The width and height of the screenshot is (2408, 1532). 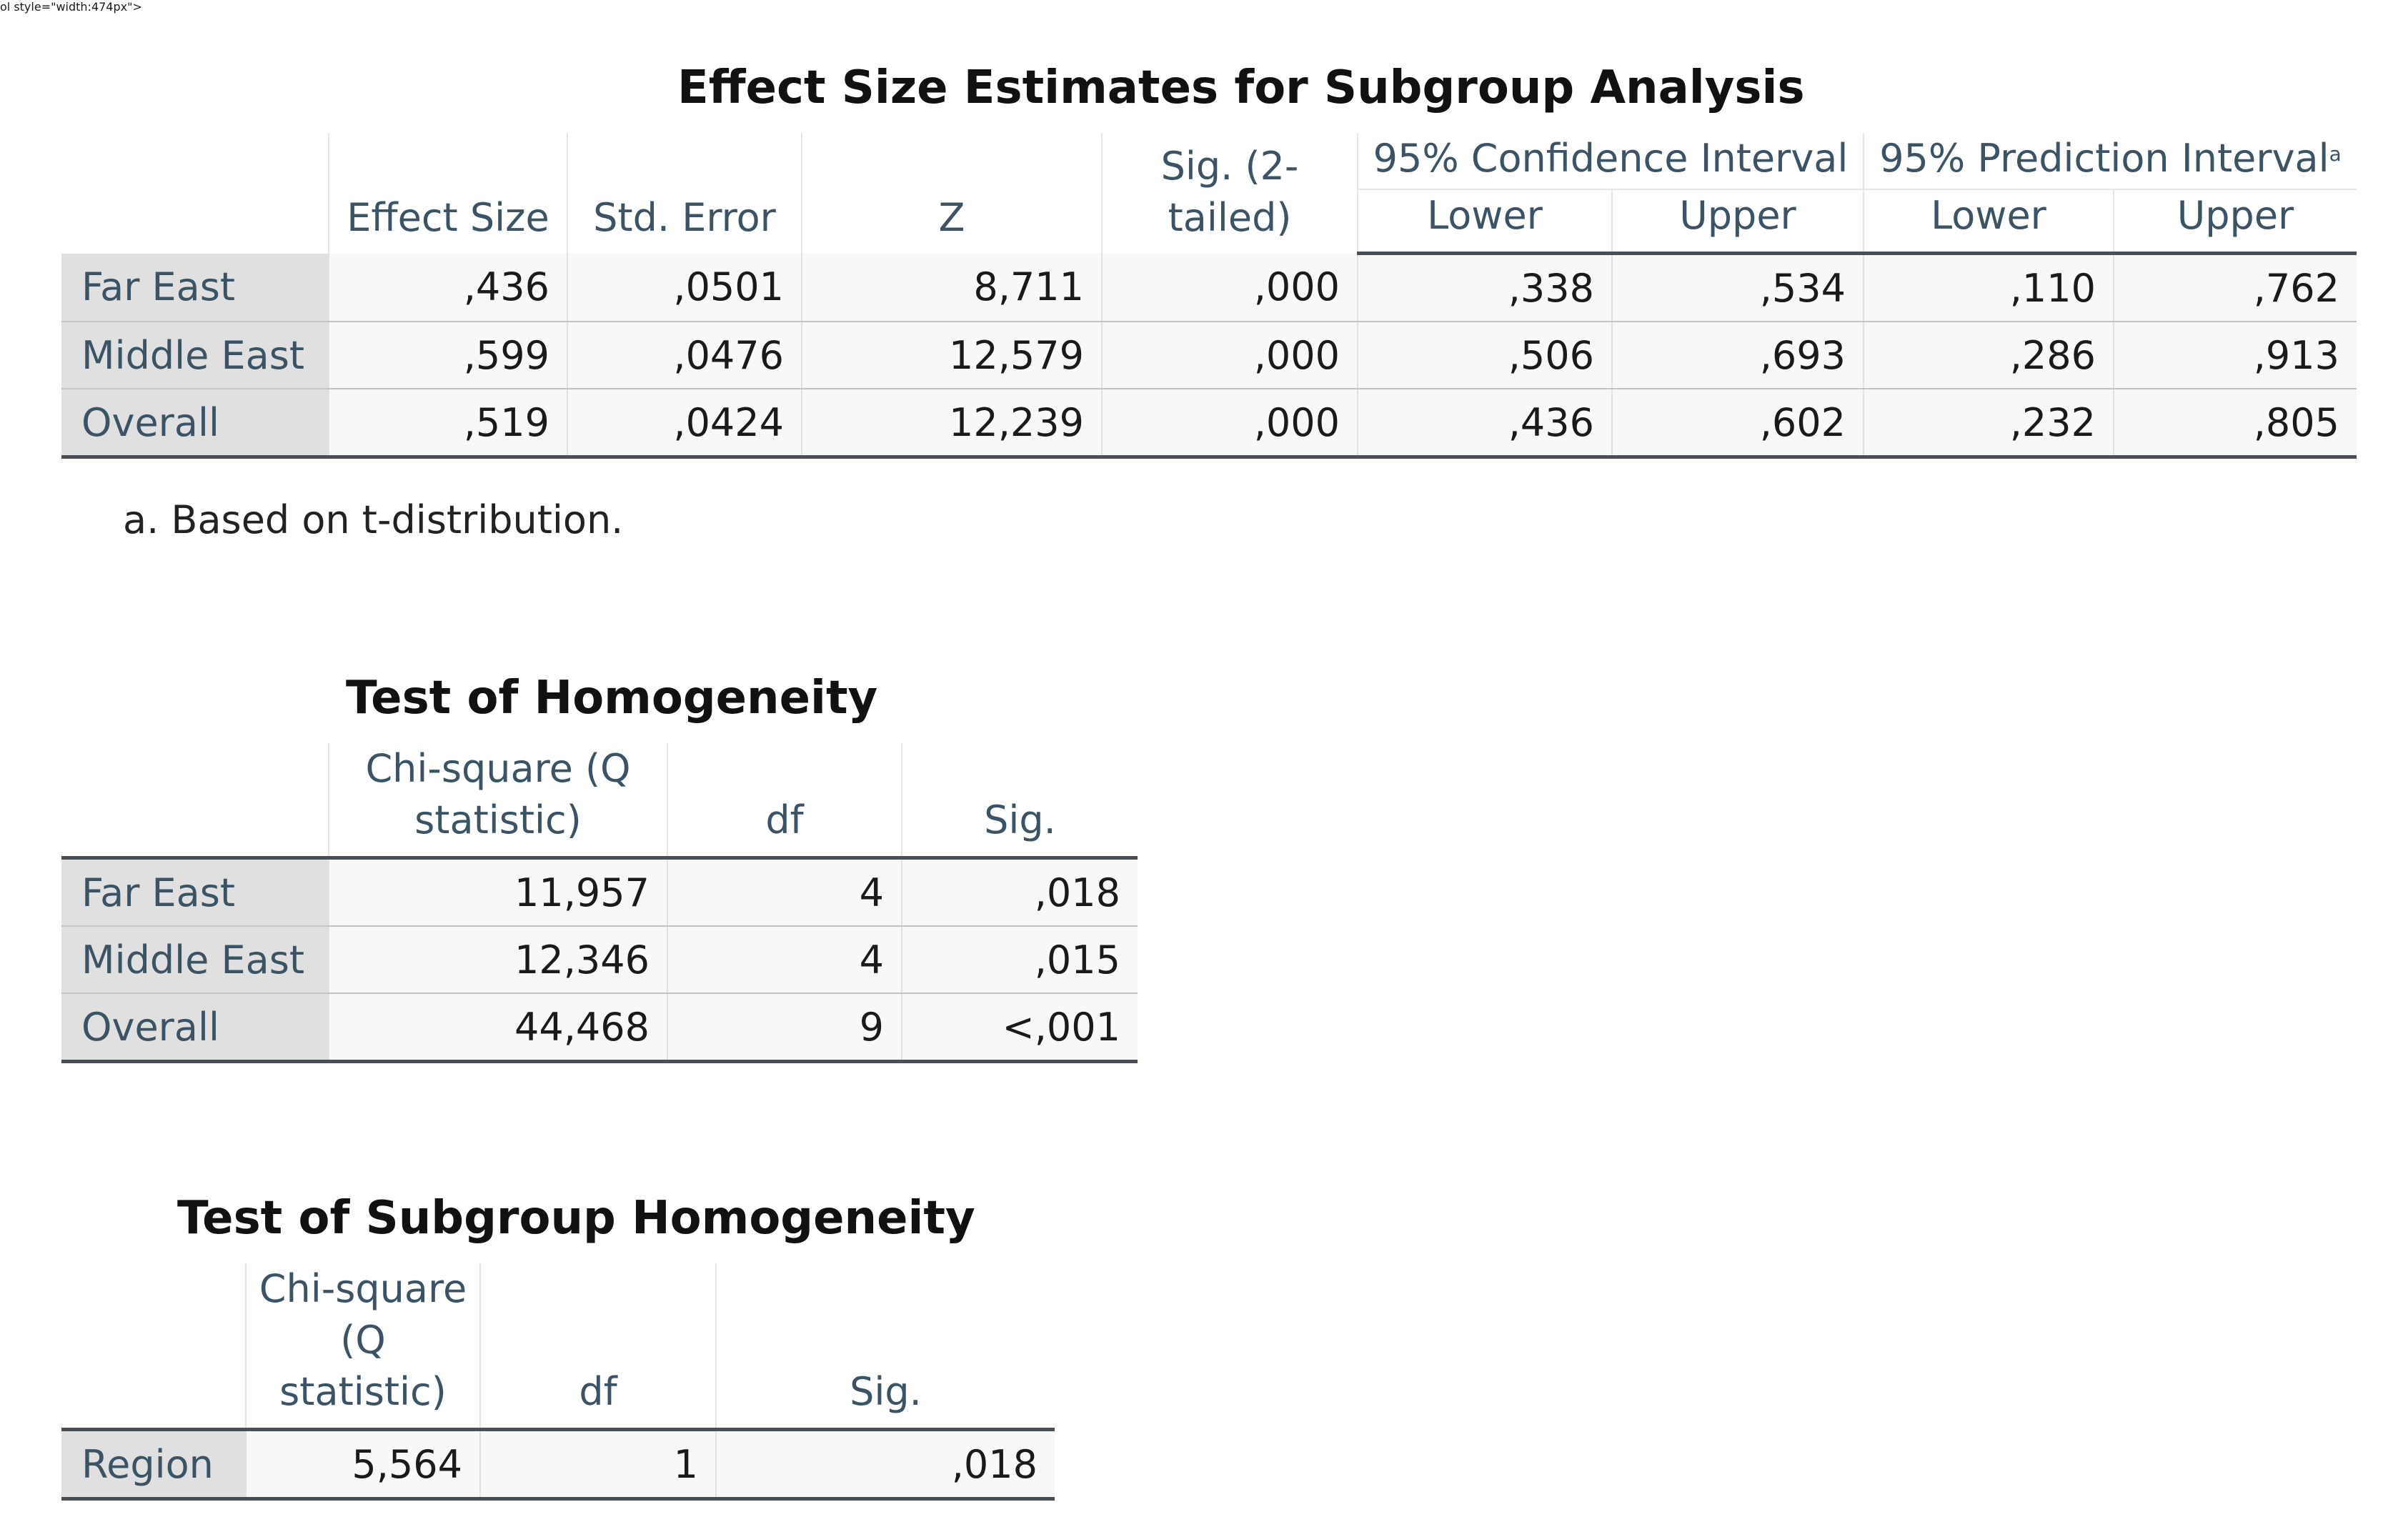 I want to click on cell-ci-lower: ,436, so click(x=1484, y=424).